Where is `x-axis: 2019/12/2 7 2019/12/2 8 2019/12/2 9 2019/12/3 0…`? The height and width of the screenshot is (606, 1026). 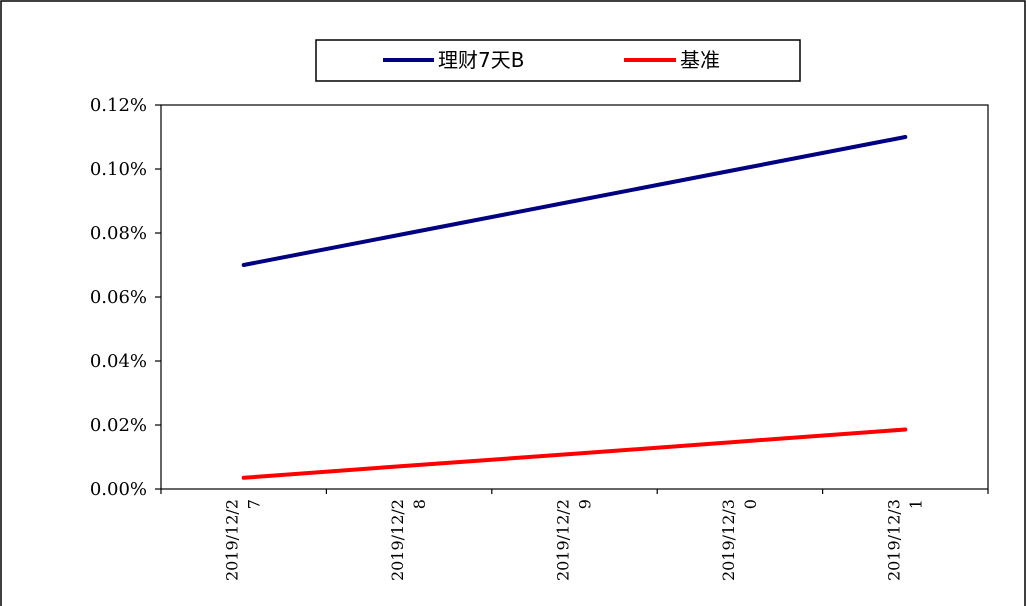
x-axis: 2019/12/2 7 2019/12/2 8 2019/12/2 9 2019/12/3 0… is located at coordinates (574, 535).